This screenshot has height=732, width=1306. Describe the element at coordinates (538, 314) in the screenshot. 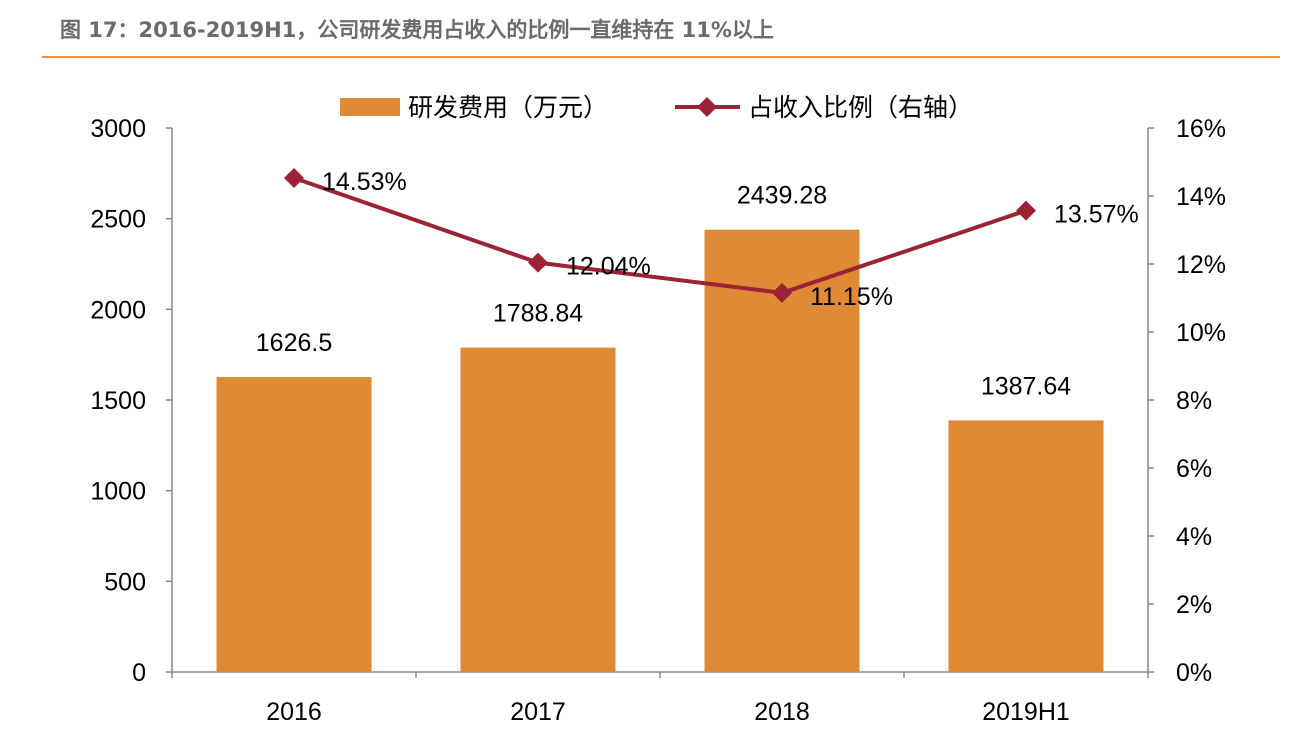

I see `bar-data-label: 1788.84` at that location.